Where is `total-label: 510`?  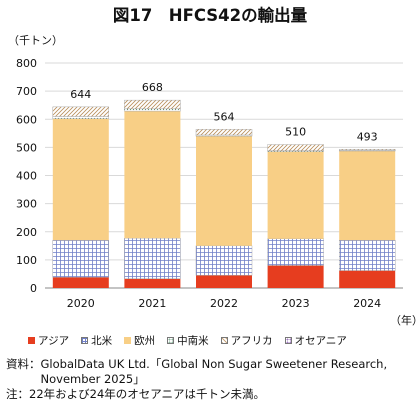
total-label: 510 is located at coordinates (295, 132).